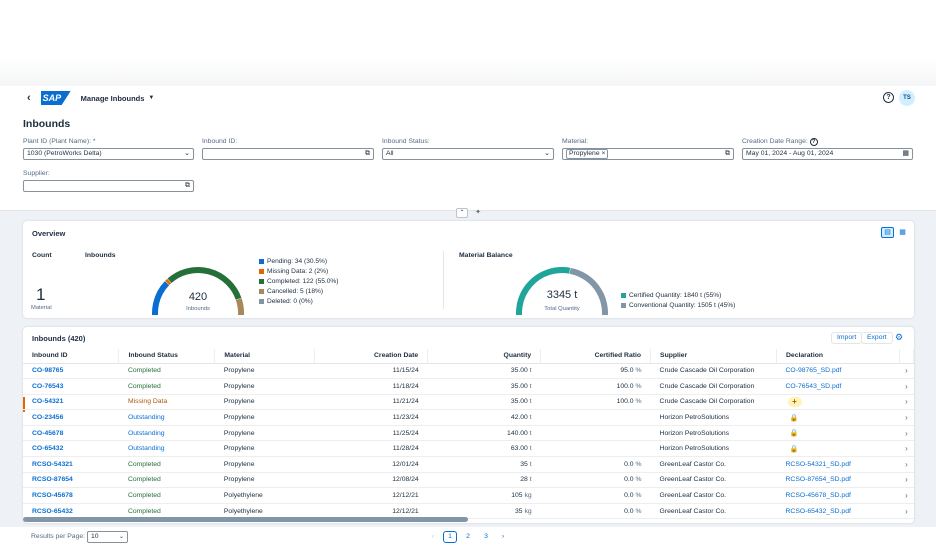 This screenshot has width=936, height=550. I want to click on inbound-id-link: RCSO-54321, so click(52, 464).